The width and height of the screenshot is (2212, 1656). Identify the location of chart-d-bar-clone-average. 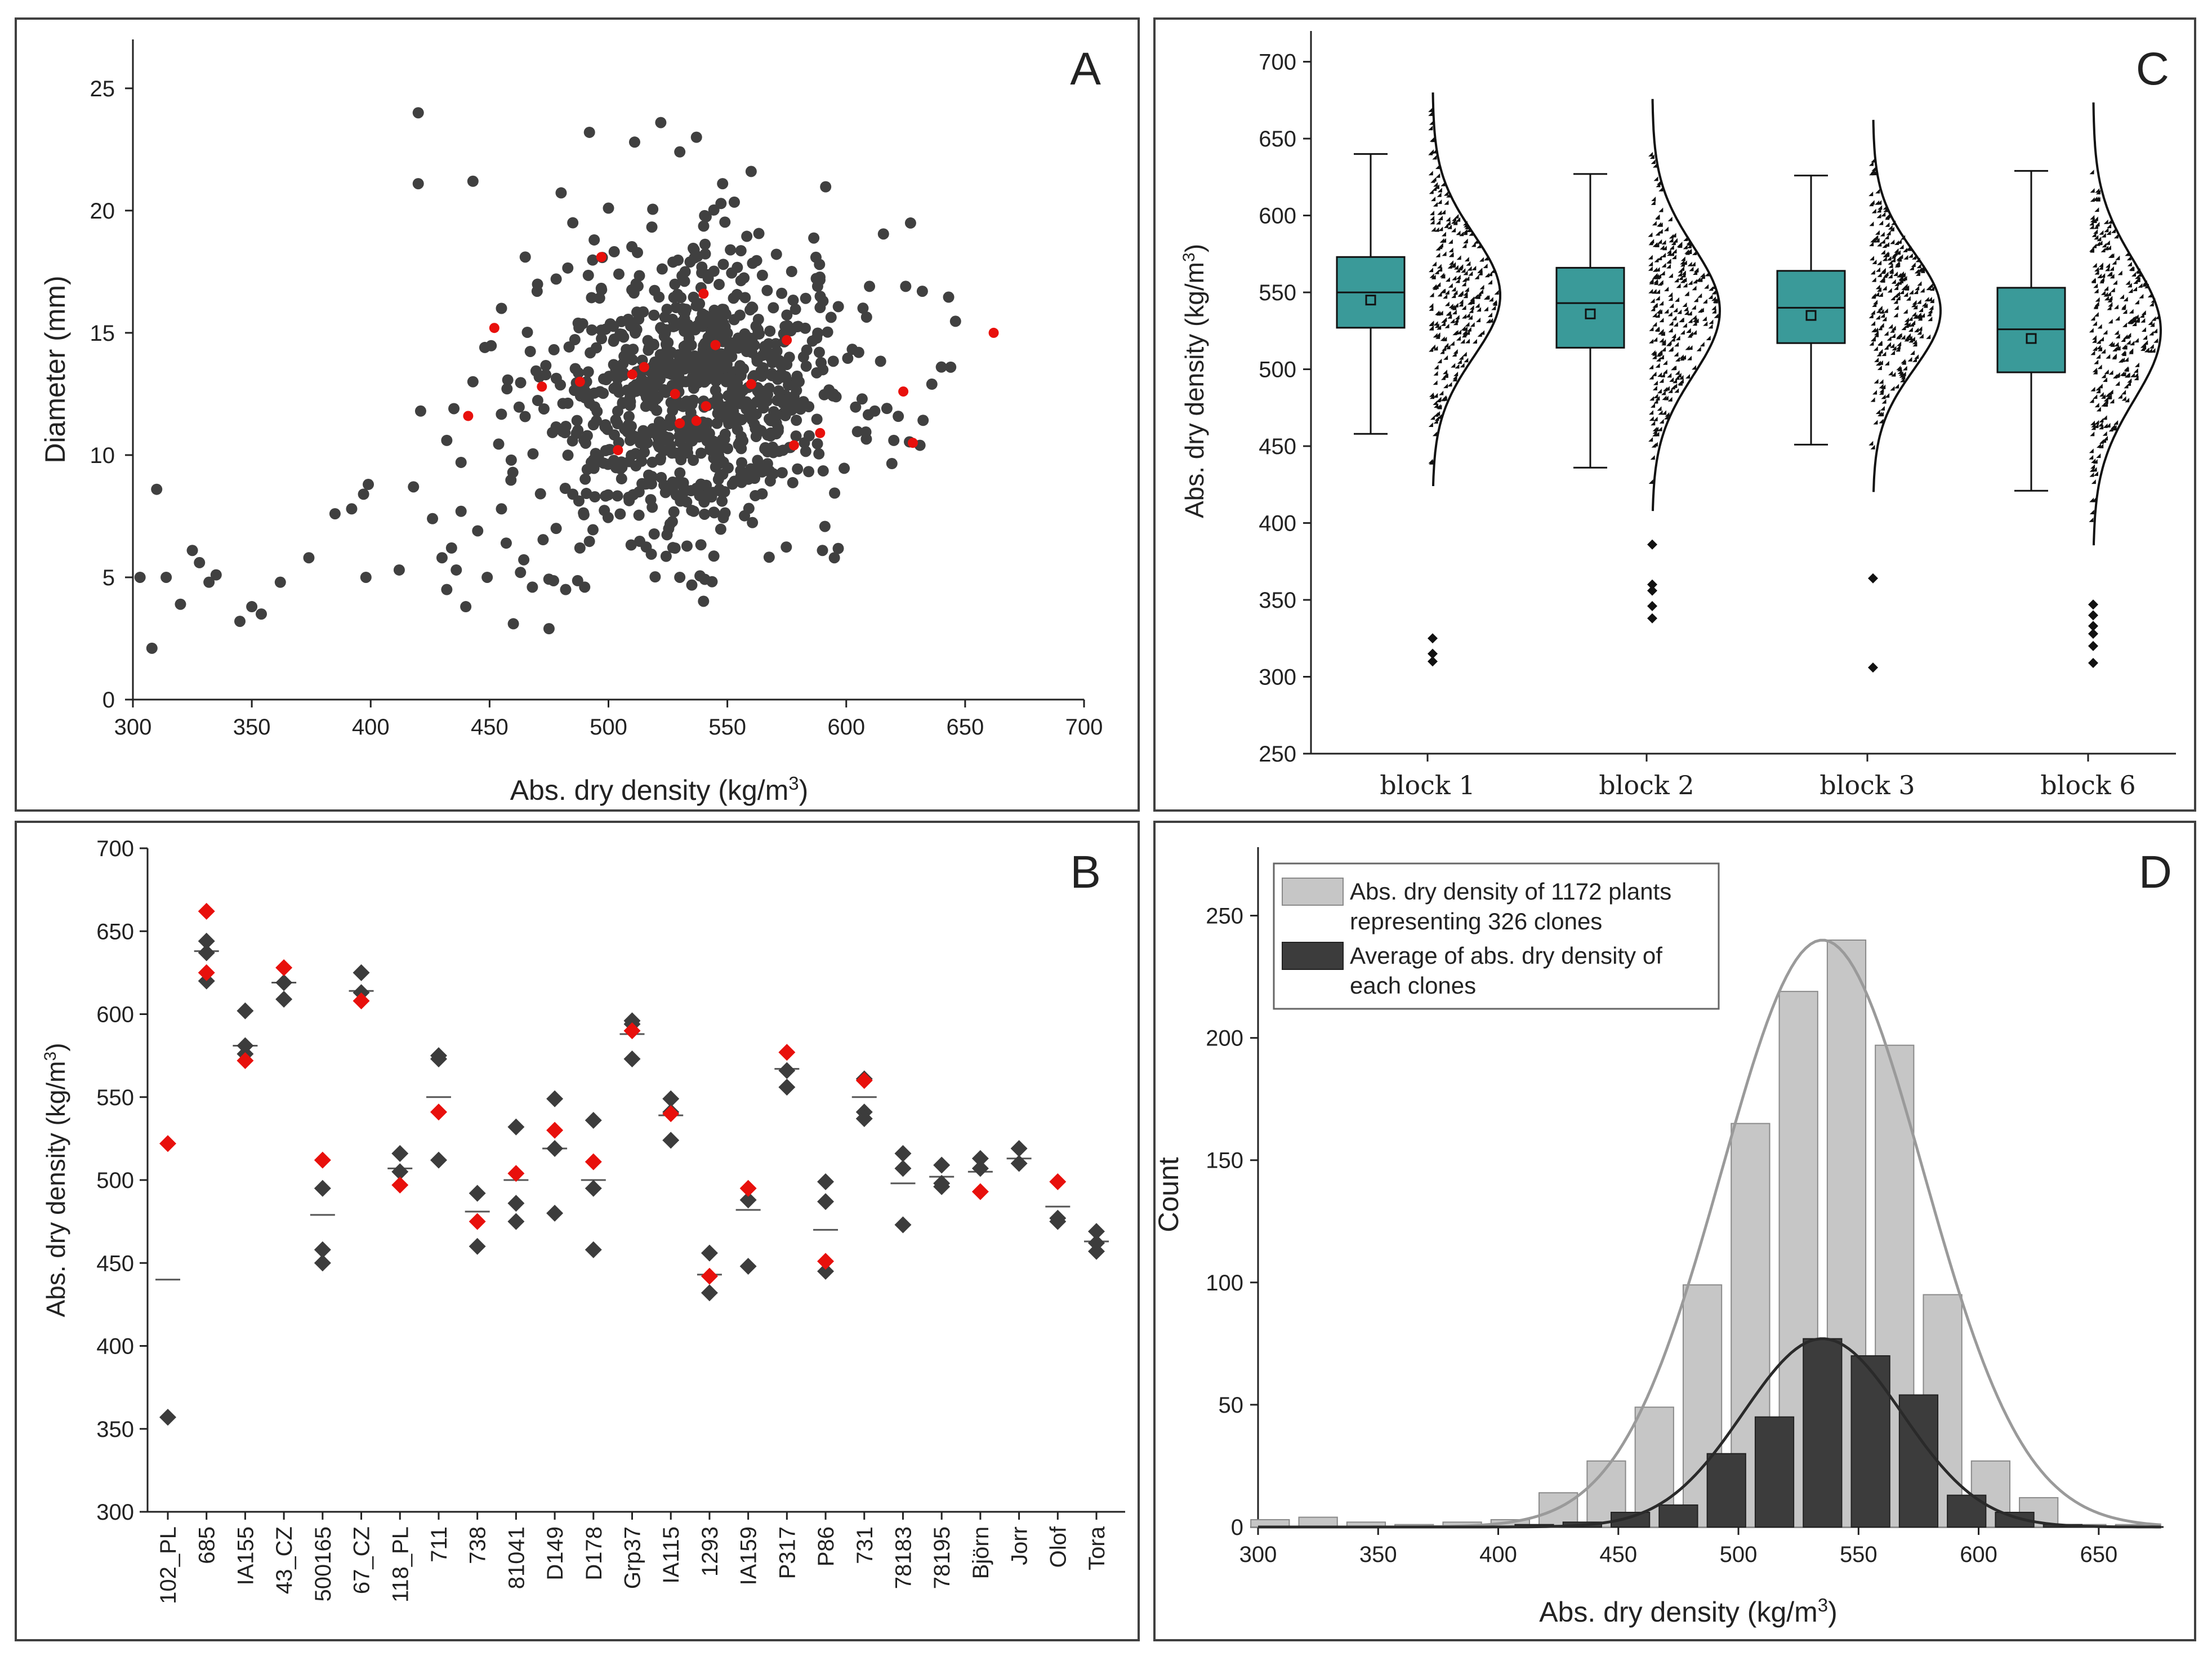
(1823, 1433).